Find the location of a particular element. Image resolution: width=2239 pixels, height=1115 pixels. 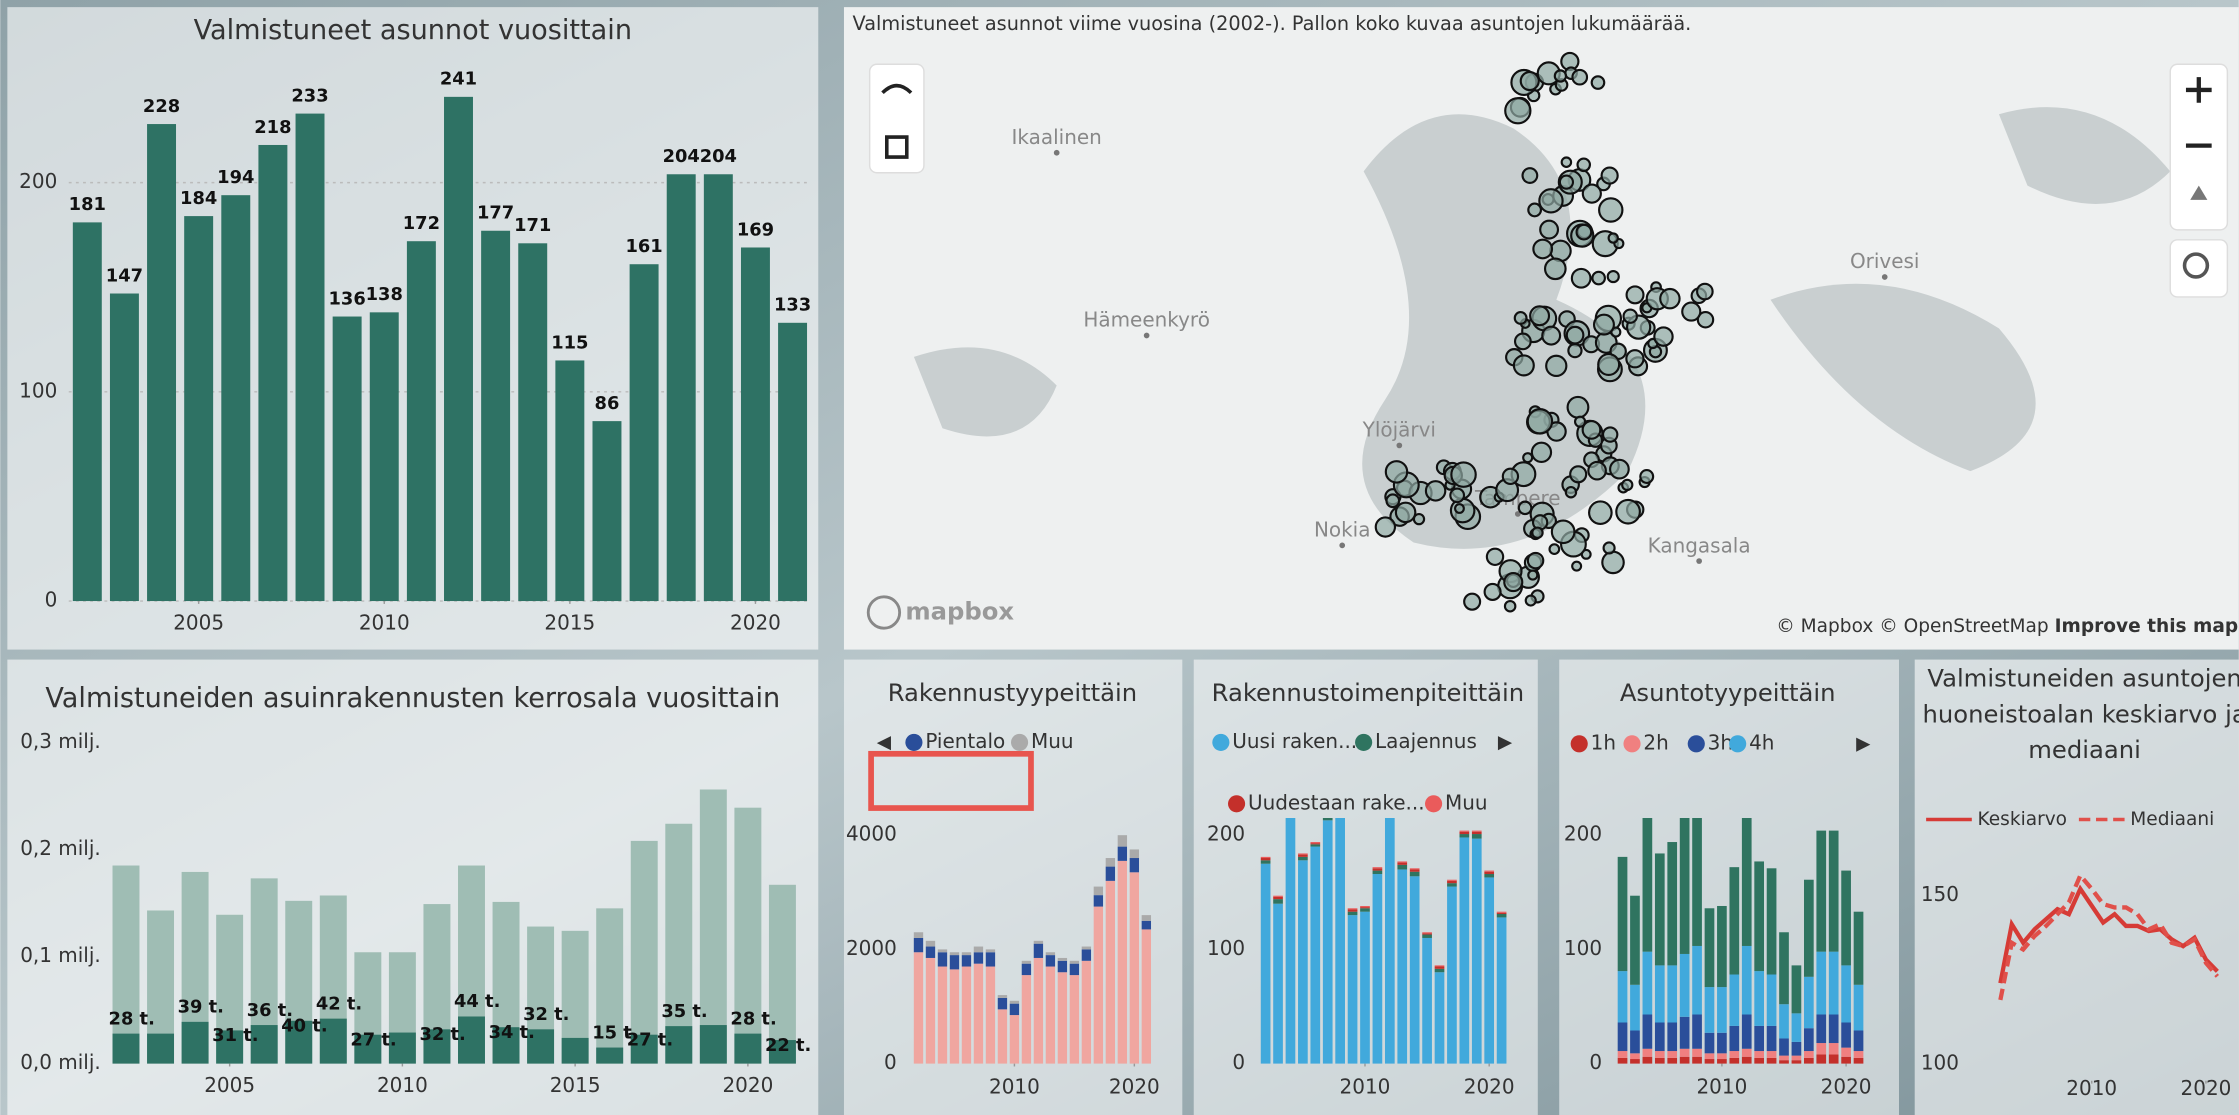

place-dot is located at coordinates (1399, 445).